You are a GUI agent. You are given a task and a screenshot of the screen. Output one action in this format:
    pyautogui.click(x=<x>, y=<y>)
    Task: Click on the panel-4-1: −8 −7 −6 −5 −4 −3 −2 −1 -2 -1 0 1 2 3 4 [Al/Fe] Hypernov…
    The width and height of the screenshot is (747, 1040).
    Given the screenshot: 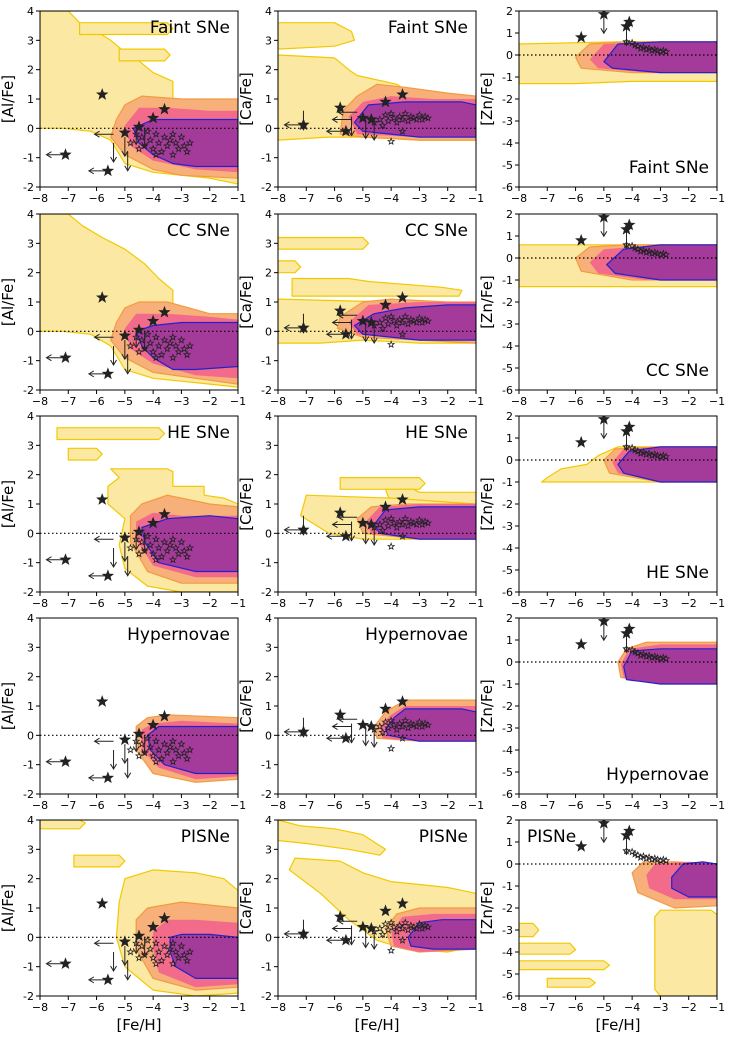 What is the action you would take?
    pyautogui.click(x=123, y=712)
    